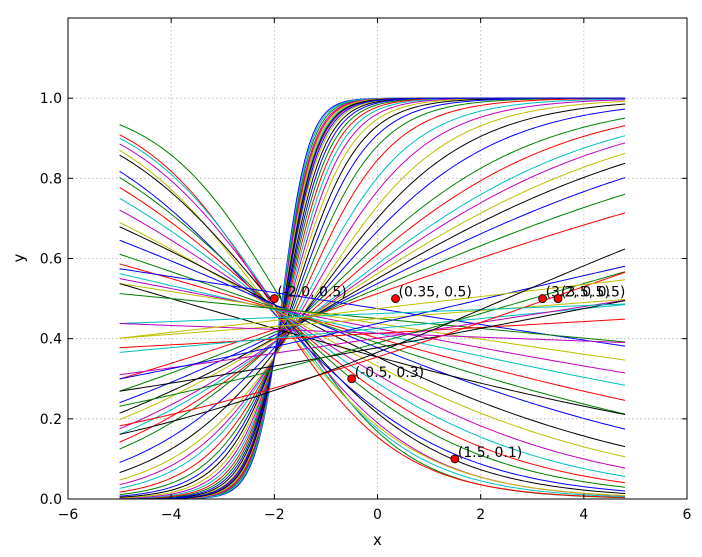 The height and width of the screenshot is (557, 702). Describe the element at coordinates (51, 340) in the screenshot. I see `y-tick-label: 0.4` at that location.